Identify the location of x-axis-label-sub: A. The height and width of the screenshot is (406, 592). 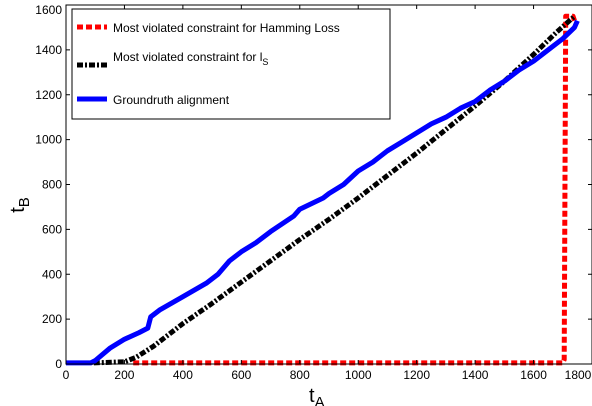
(320, 400).